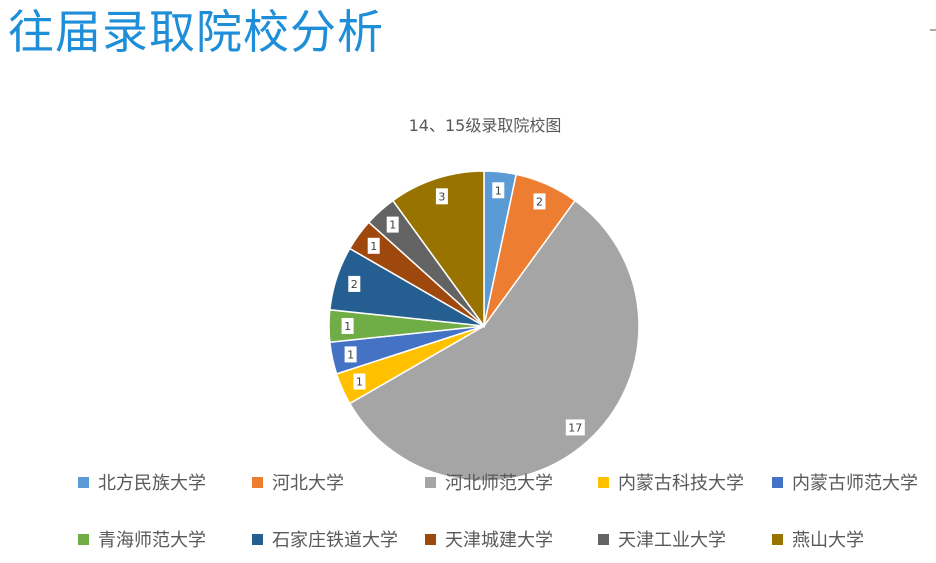  Describe the element at coordinates (196, 32) in the screenshot. I see `page-title: 往届录取院校分析` at that location.